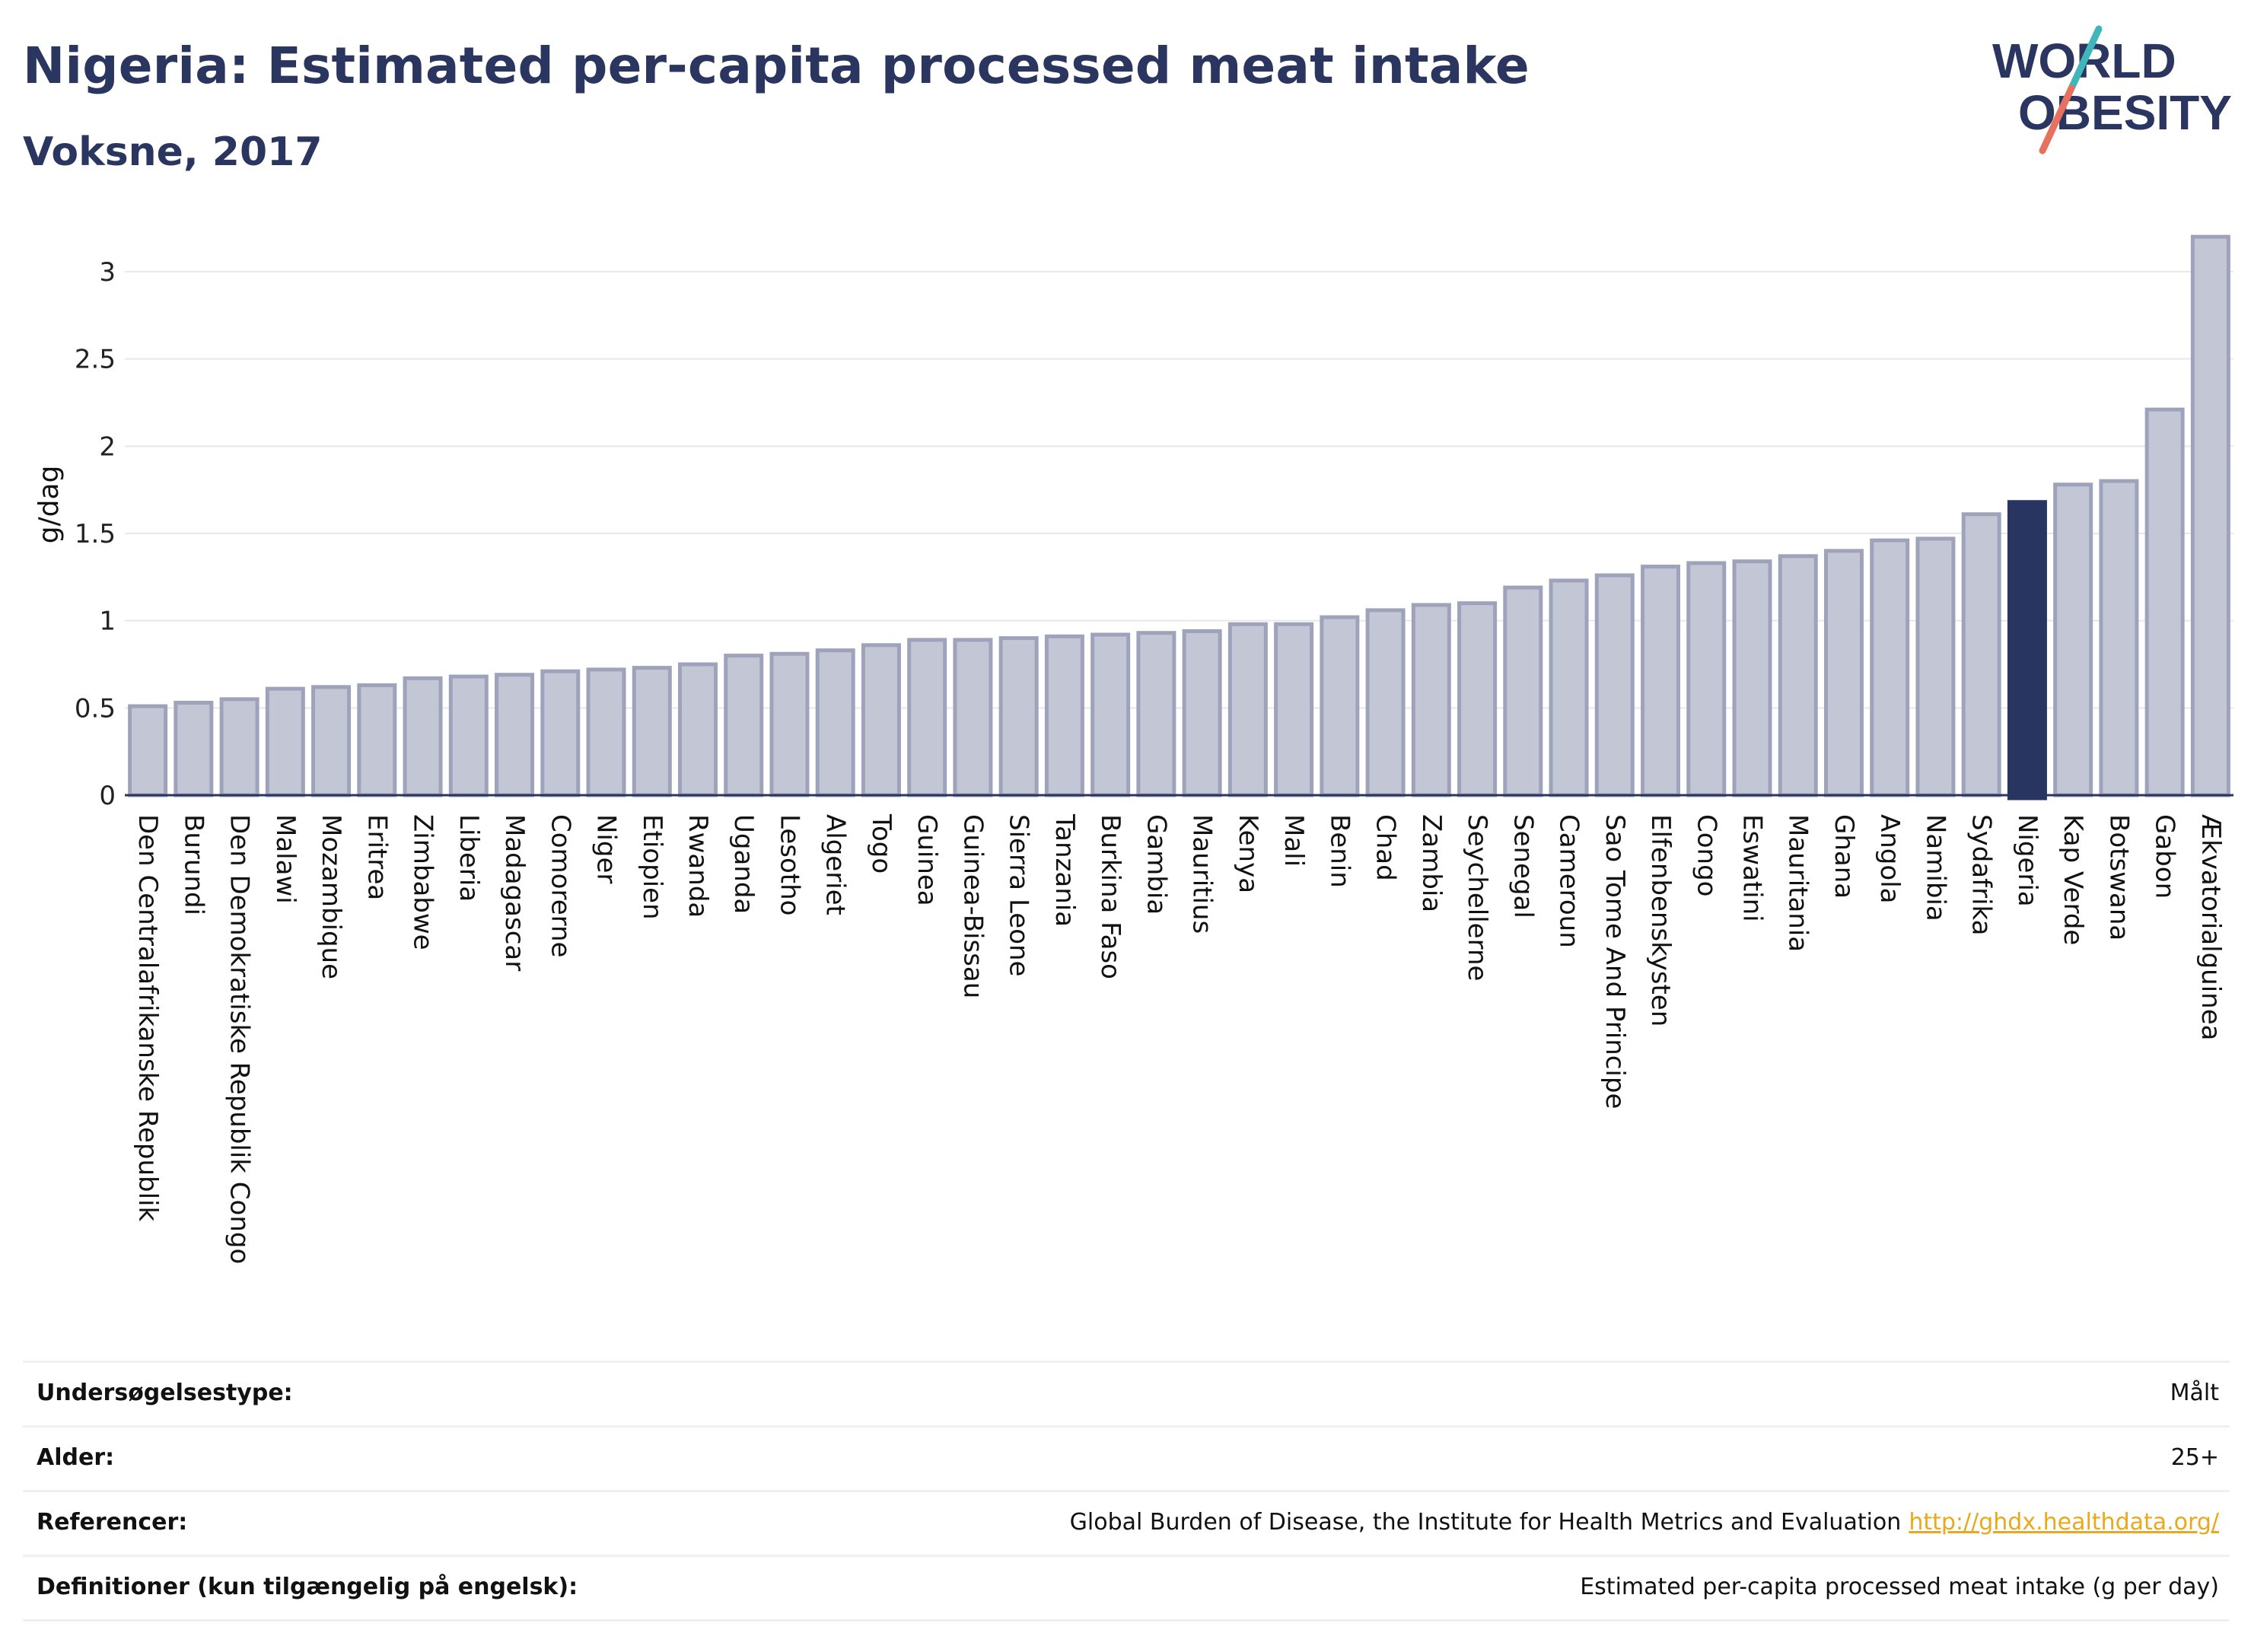 Image resolution: width=2251 pixels, height=1652 pixels. I want to click on bar-zambia, so click(1431, 700).